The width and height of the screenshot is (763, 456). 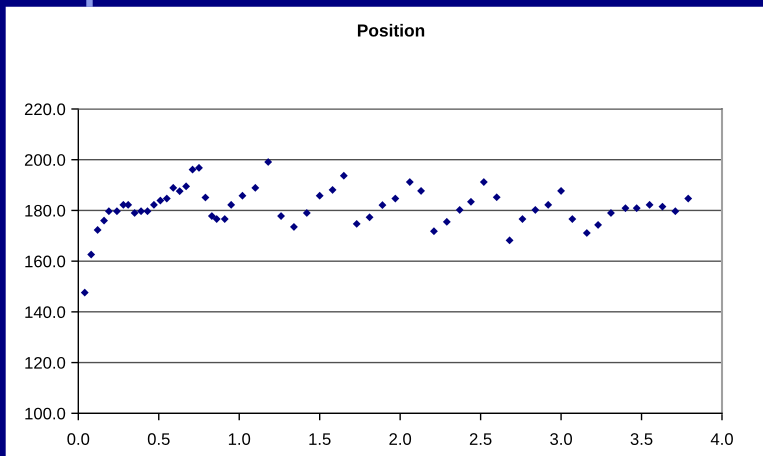 I want to click on x-tick-label: 1.5, so click(x=320, y=439).